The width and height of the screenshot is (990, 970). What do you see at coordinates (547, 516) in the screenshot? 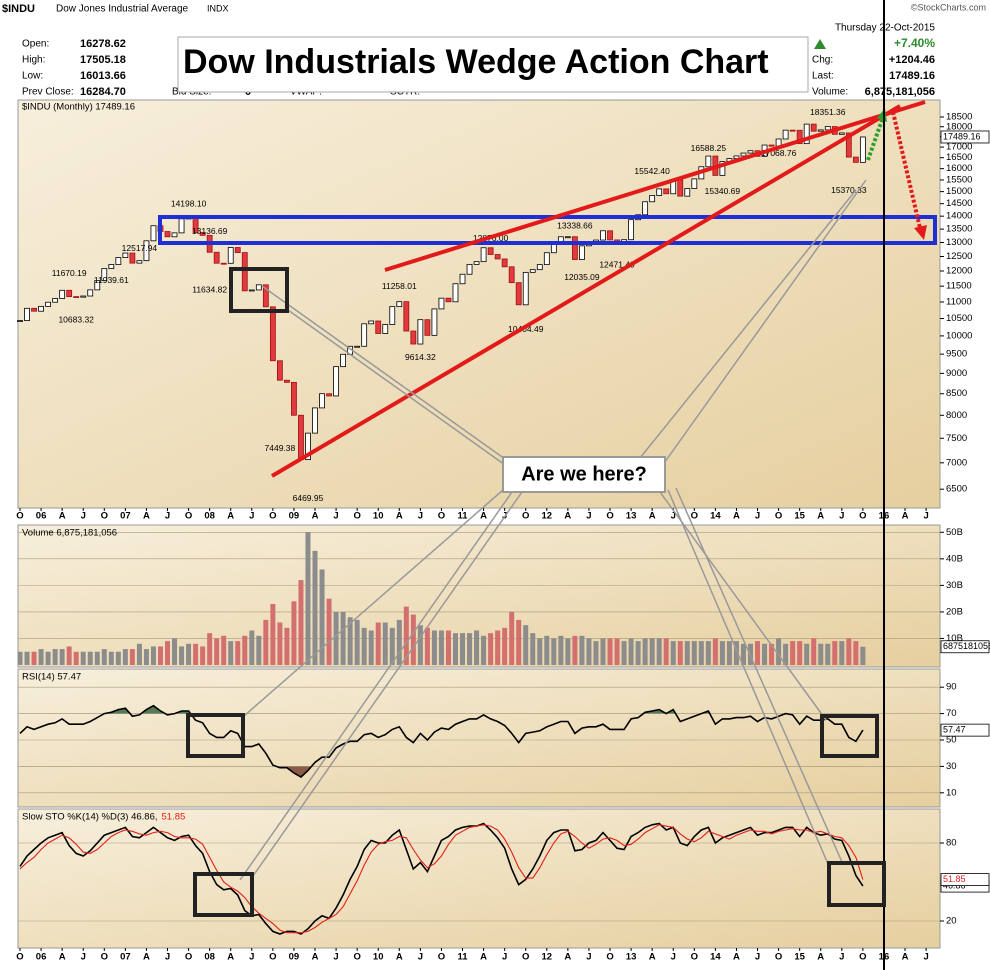
I see `x-tick-label: 12` at bounding box center [547, 516].